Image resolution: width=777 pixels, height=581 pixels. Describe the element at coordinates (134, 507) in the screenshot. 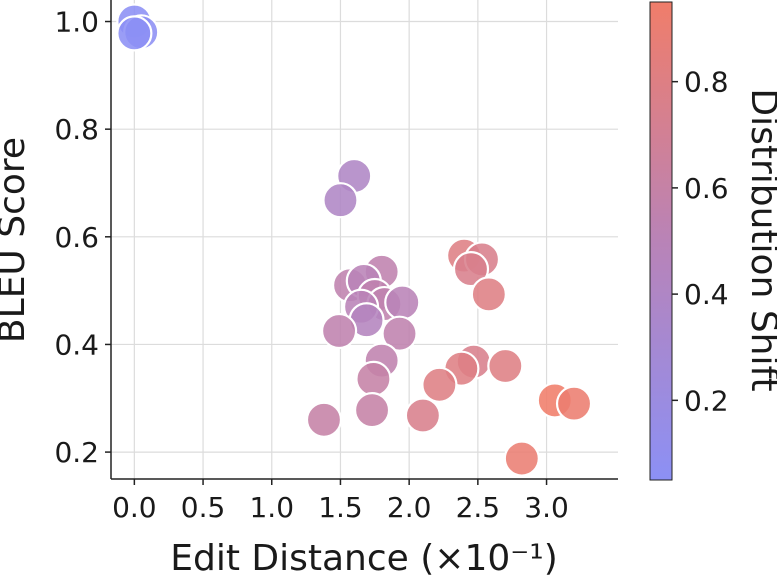

I see `x-tick-label: 0.0` at that location.